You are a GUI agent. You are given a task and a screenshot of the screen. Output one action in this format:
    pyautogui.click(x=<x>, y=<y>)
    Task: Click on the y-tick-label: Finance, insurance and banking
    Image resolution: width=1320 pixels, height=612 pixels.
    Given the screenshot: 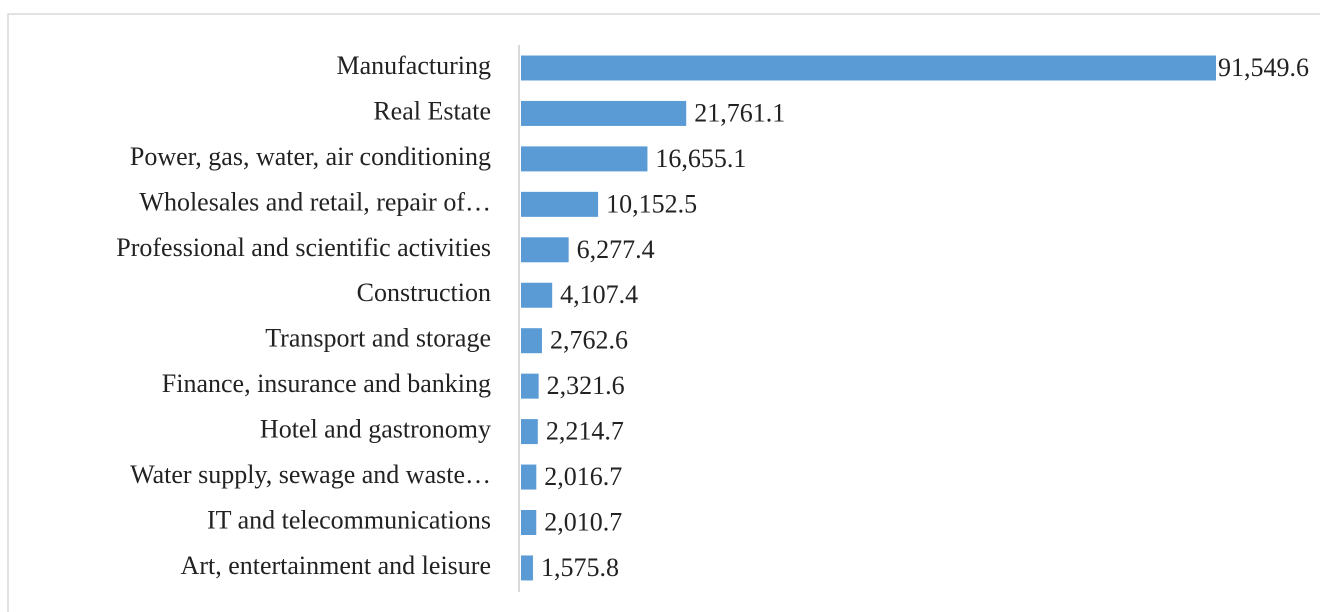 What is the action you would take?
    pyautogui.click(x=326, y=383)
    